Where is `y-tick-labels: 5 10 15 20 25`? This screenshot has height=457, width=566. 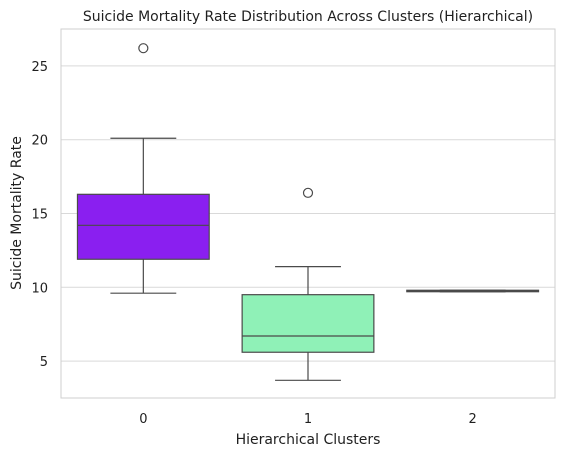
y-tick-labels: 5 10 15 20 25 is located at coordinates (39, 215).